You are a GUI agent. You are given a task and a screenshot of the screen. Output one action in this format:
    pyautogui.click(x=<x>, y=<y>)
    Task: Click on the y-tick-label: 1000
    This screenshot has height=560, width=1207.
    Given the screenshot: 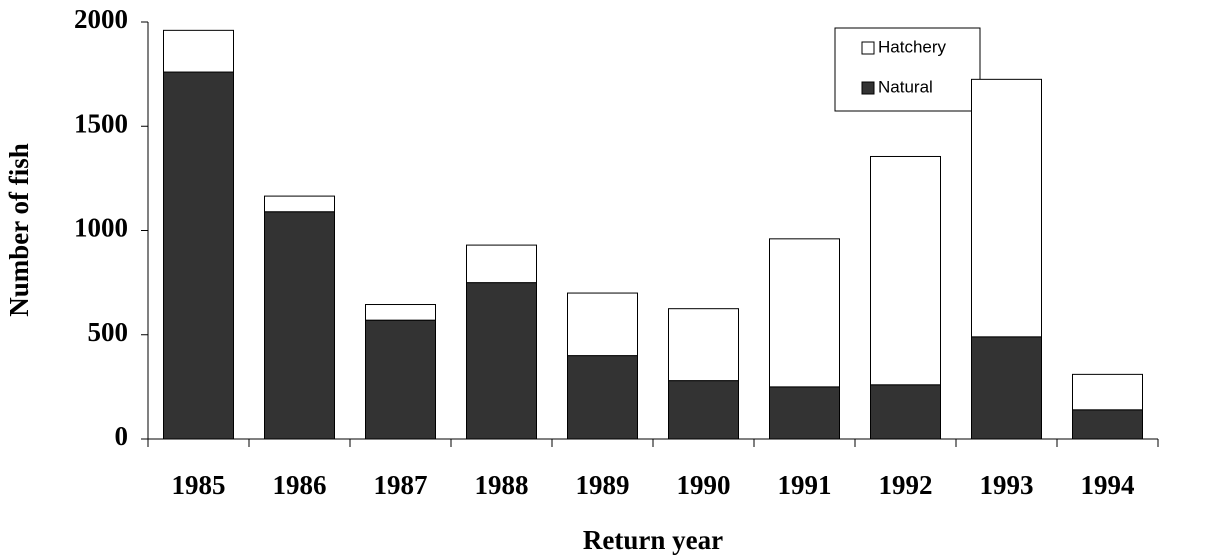 What is the action you would take?
    pyautogui.click(x=101, y=228)
    